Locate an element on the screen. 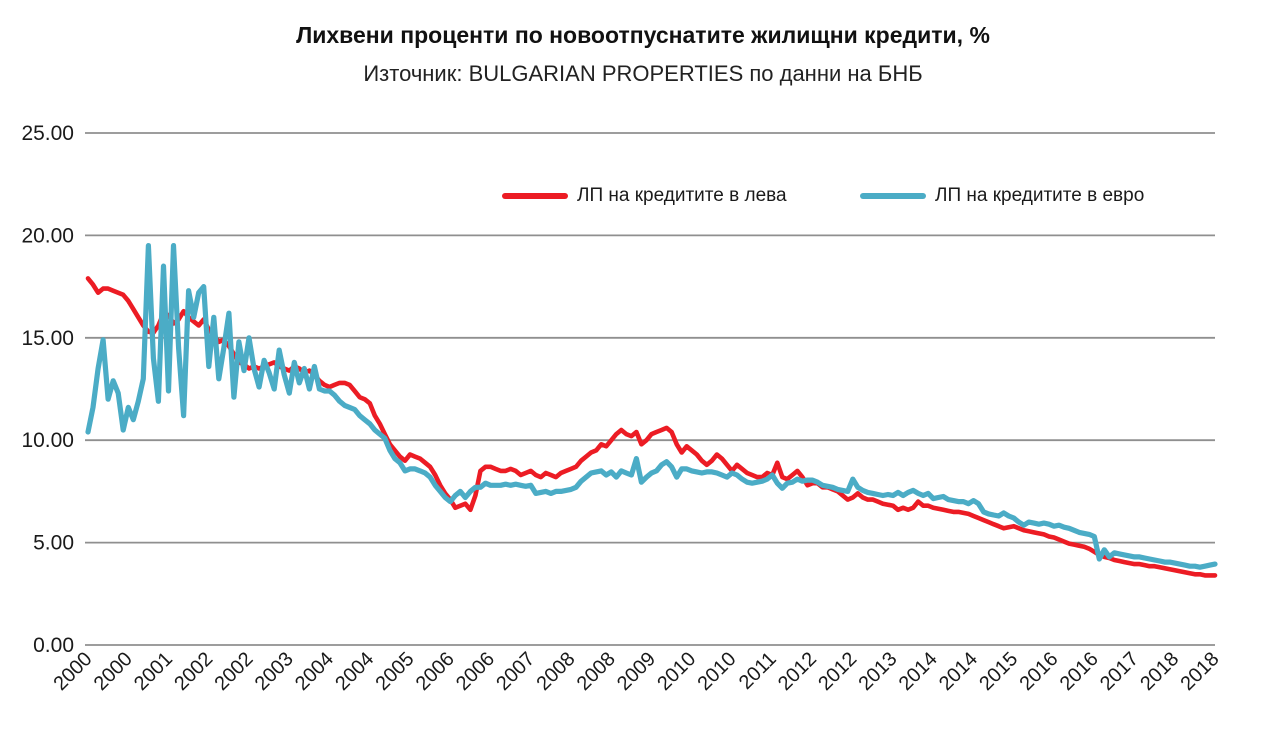 The height and width of the screenshot is (743, 1286). x-axis-label-24-2016: 2016 is located at coordinates (1039, 671).